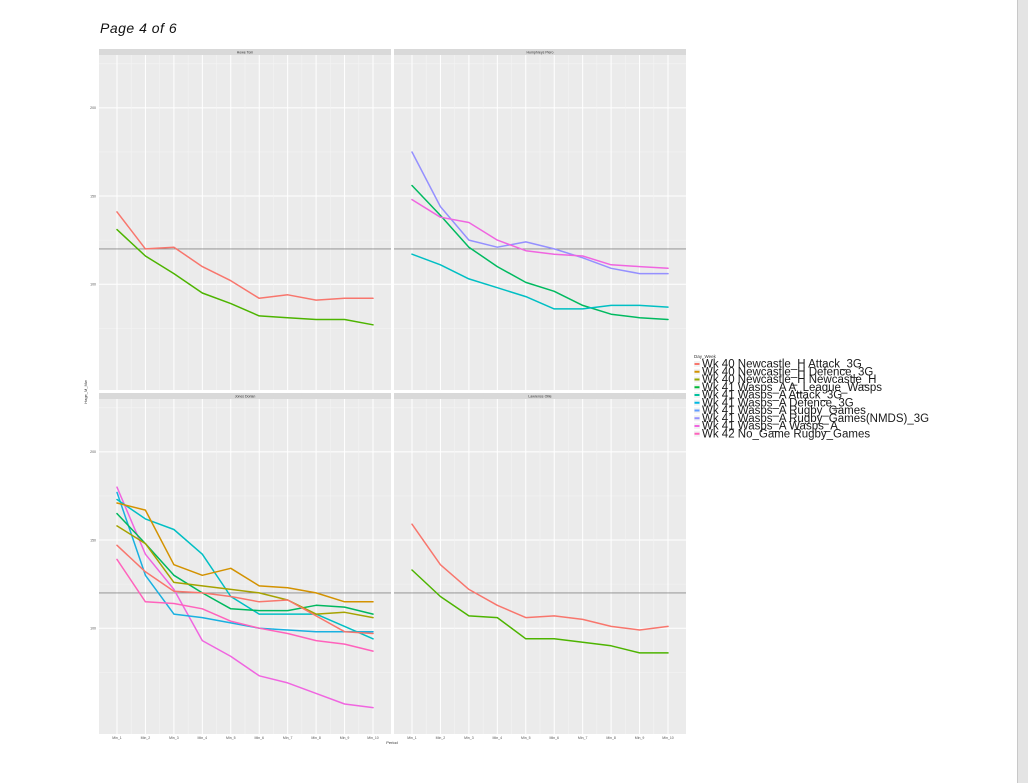  I want to click on legend-label: Wk 41 Wasps_A Wasps_A, so click(770, 427).